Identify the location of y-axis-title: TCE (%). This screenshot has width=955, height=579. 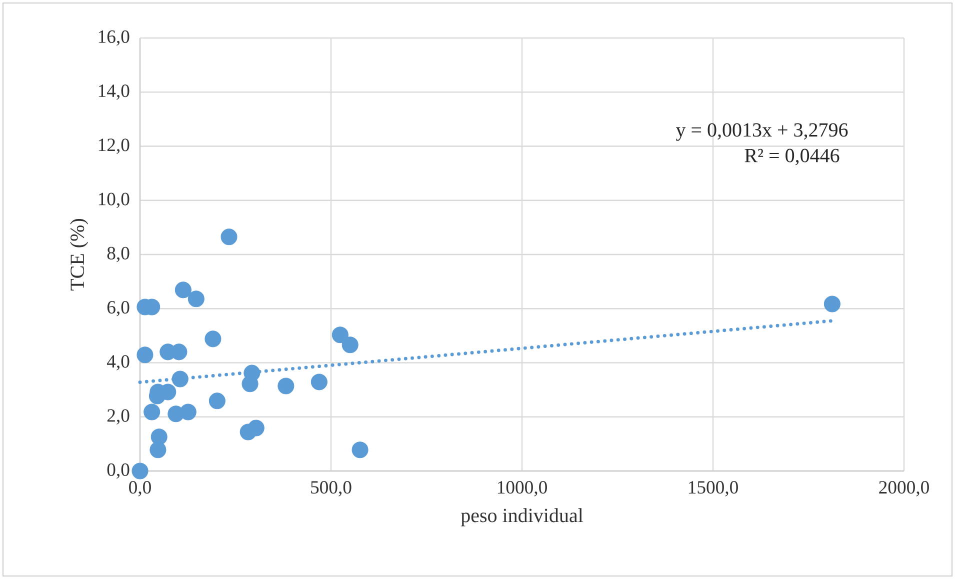
(79, 255).